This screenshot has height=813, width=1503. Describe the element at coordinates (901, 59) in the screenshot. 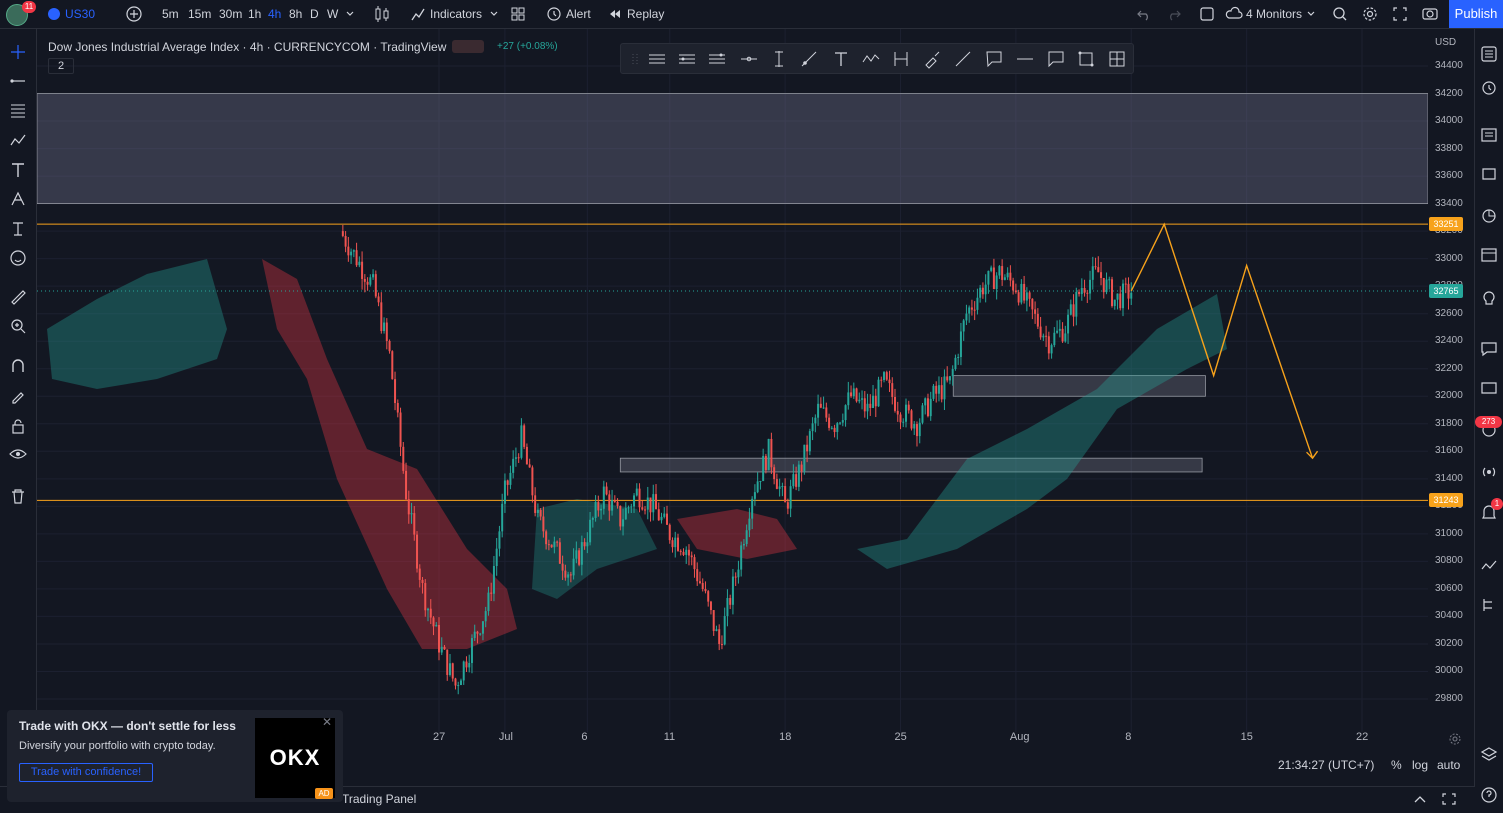

I see `date-range-tool-icon` at that location.